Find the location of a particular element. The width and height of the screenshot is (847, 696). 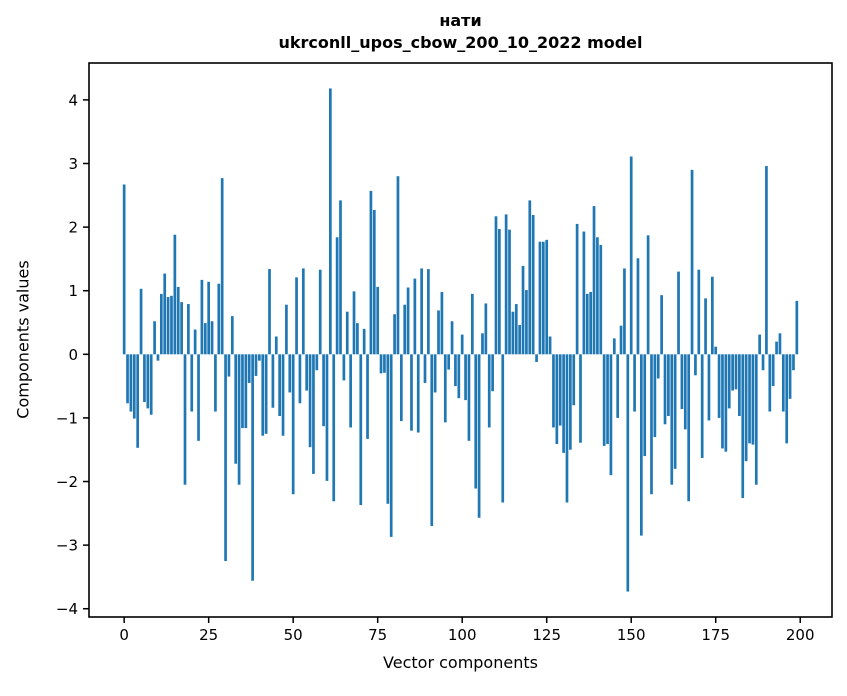

x-tick-label: 50 is located at coordinates (293, 635).